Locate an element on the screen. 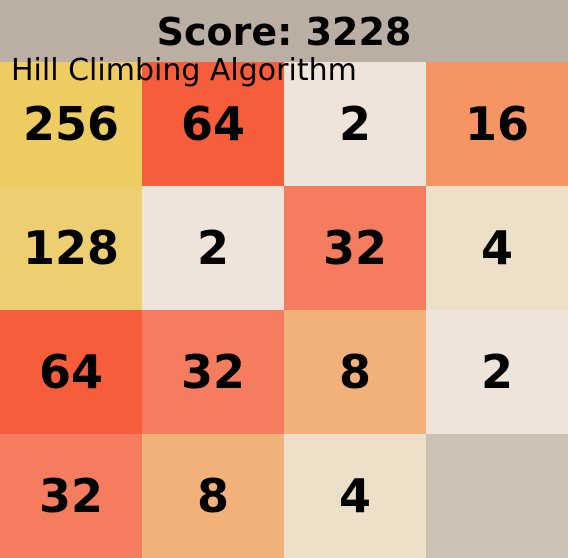  score-display: Score: 3228 is located at coordinates (284, 32).